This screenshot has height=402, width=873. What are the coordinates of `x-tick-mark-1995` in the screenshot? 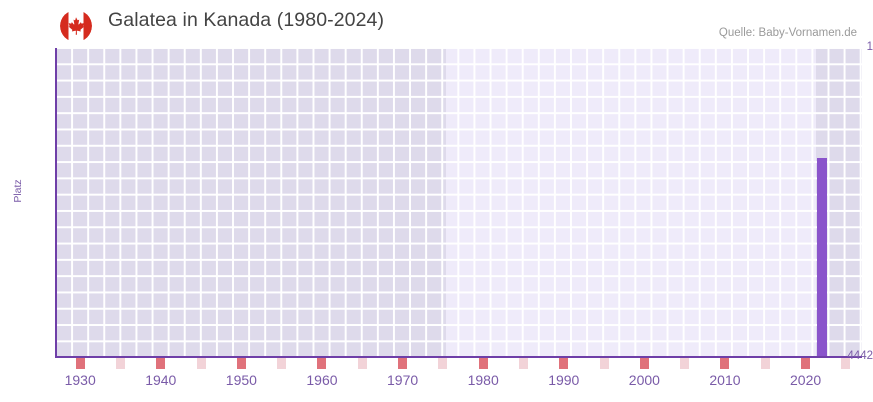 It's located at (604, 363).